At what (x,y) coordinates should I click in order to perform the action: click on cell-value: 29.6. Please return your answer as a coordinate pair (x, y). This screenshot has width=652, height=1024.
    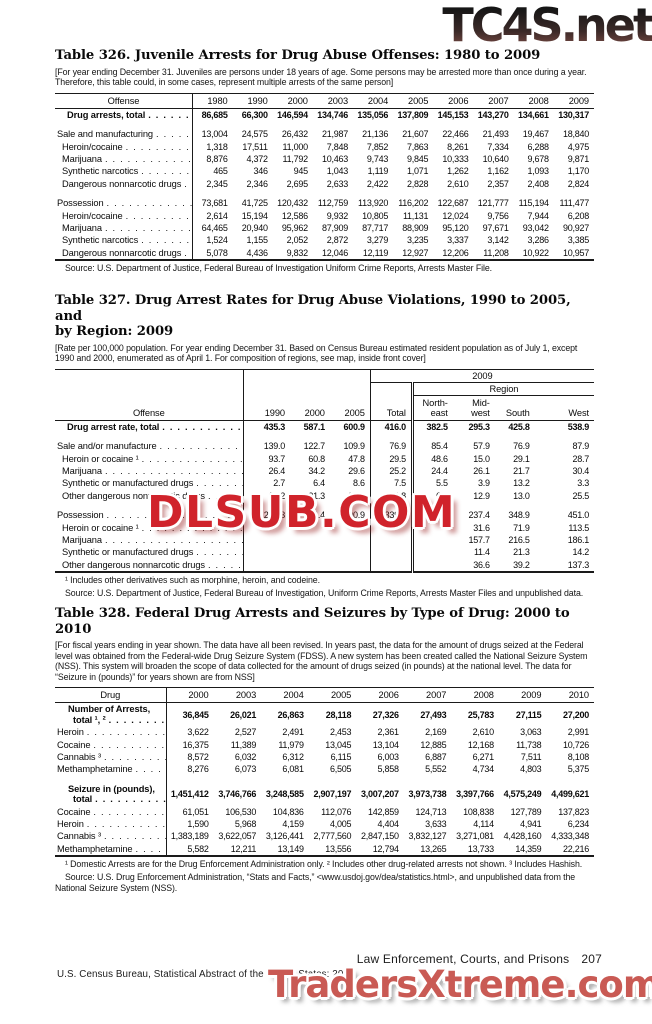
    Looking at the image, I should click on (350, 471).